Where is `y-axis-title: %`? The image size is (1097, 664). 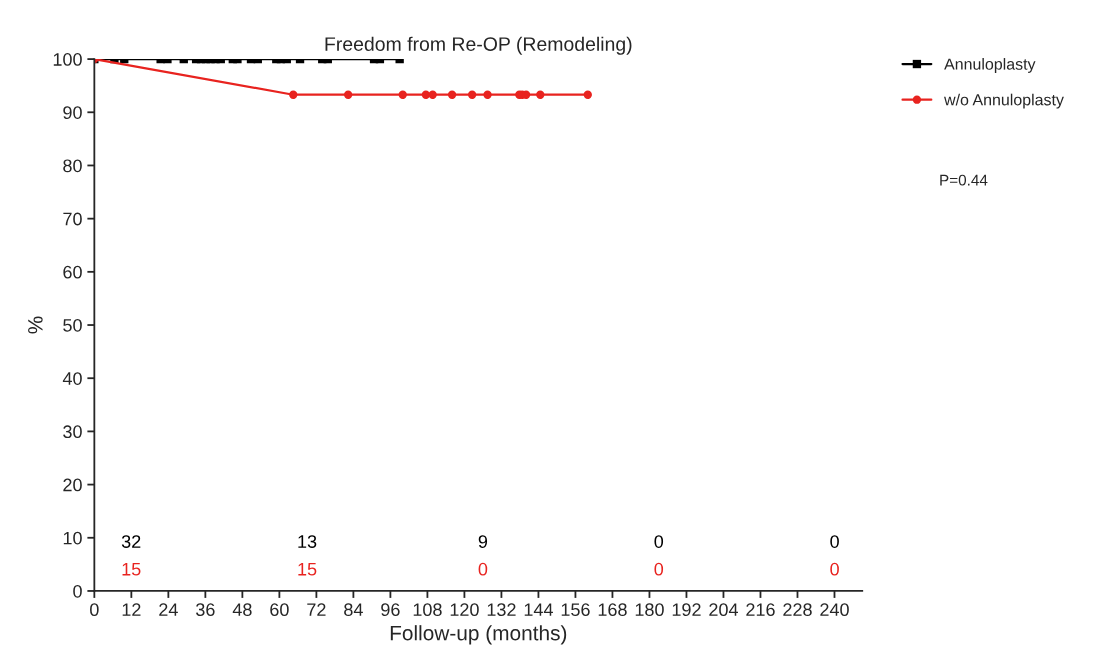 y-axis-title: % is located at coordinates (35, 325).